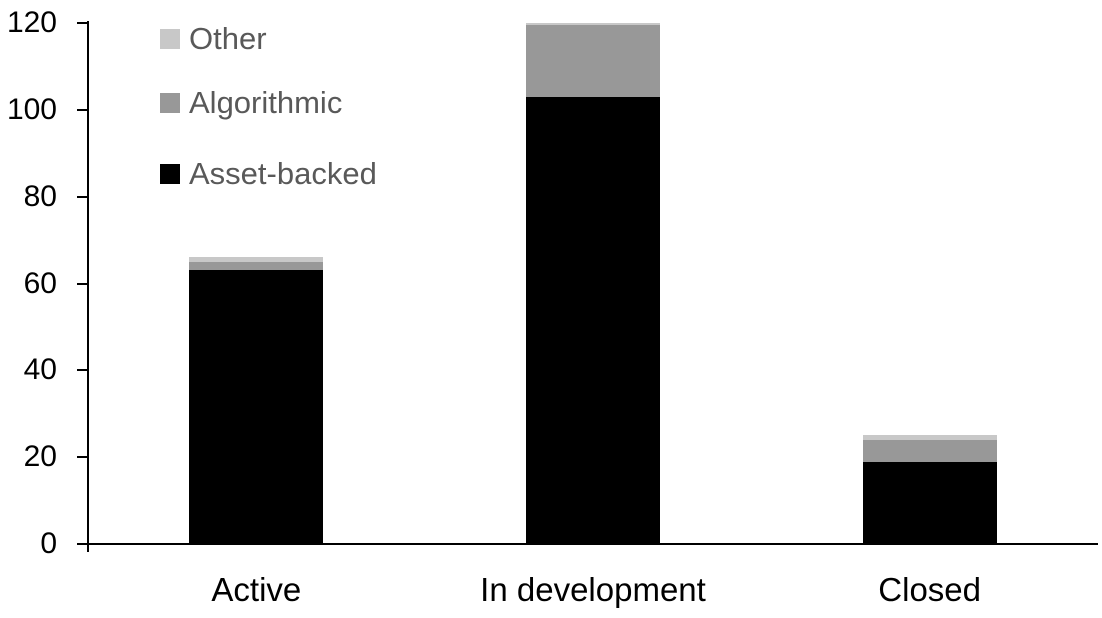 This screenshot has height=618, width=1102. Describe the element at coordinates (593, 61) in the screenshot. I see `bar-segment-algorithmic-in-development` at that location.